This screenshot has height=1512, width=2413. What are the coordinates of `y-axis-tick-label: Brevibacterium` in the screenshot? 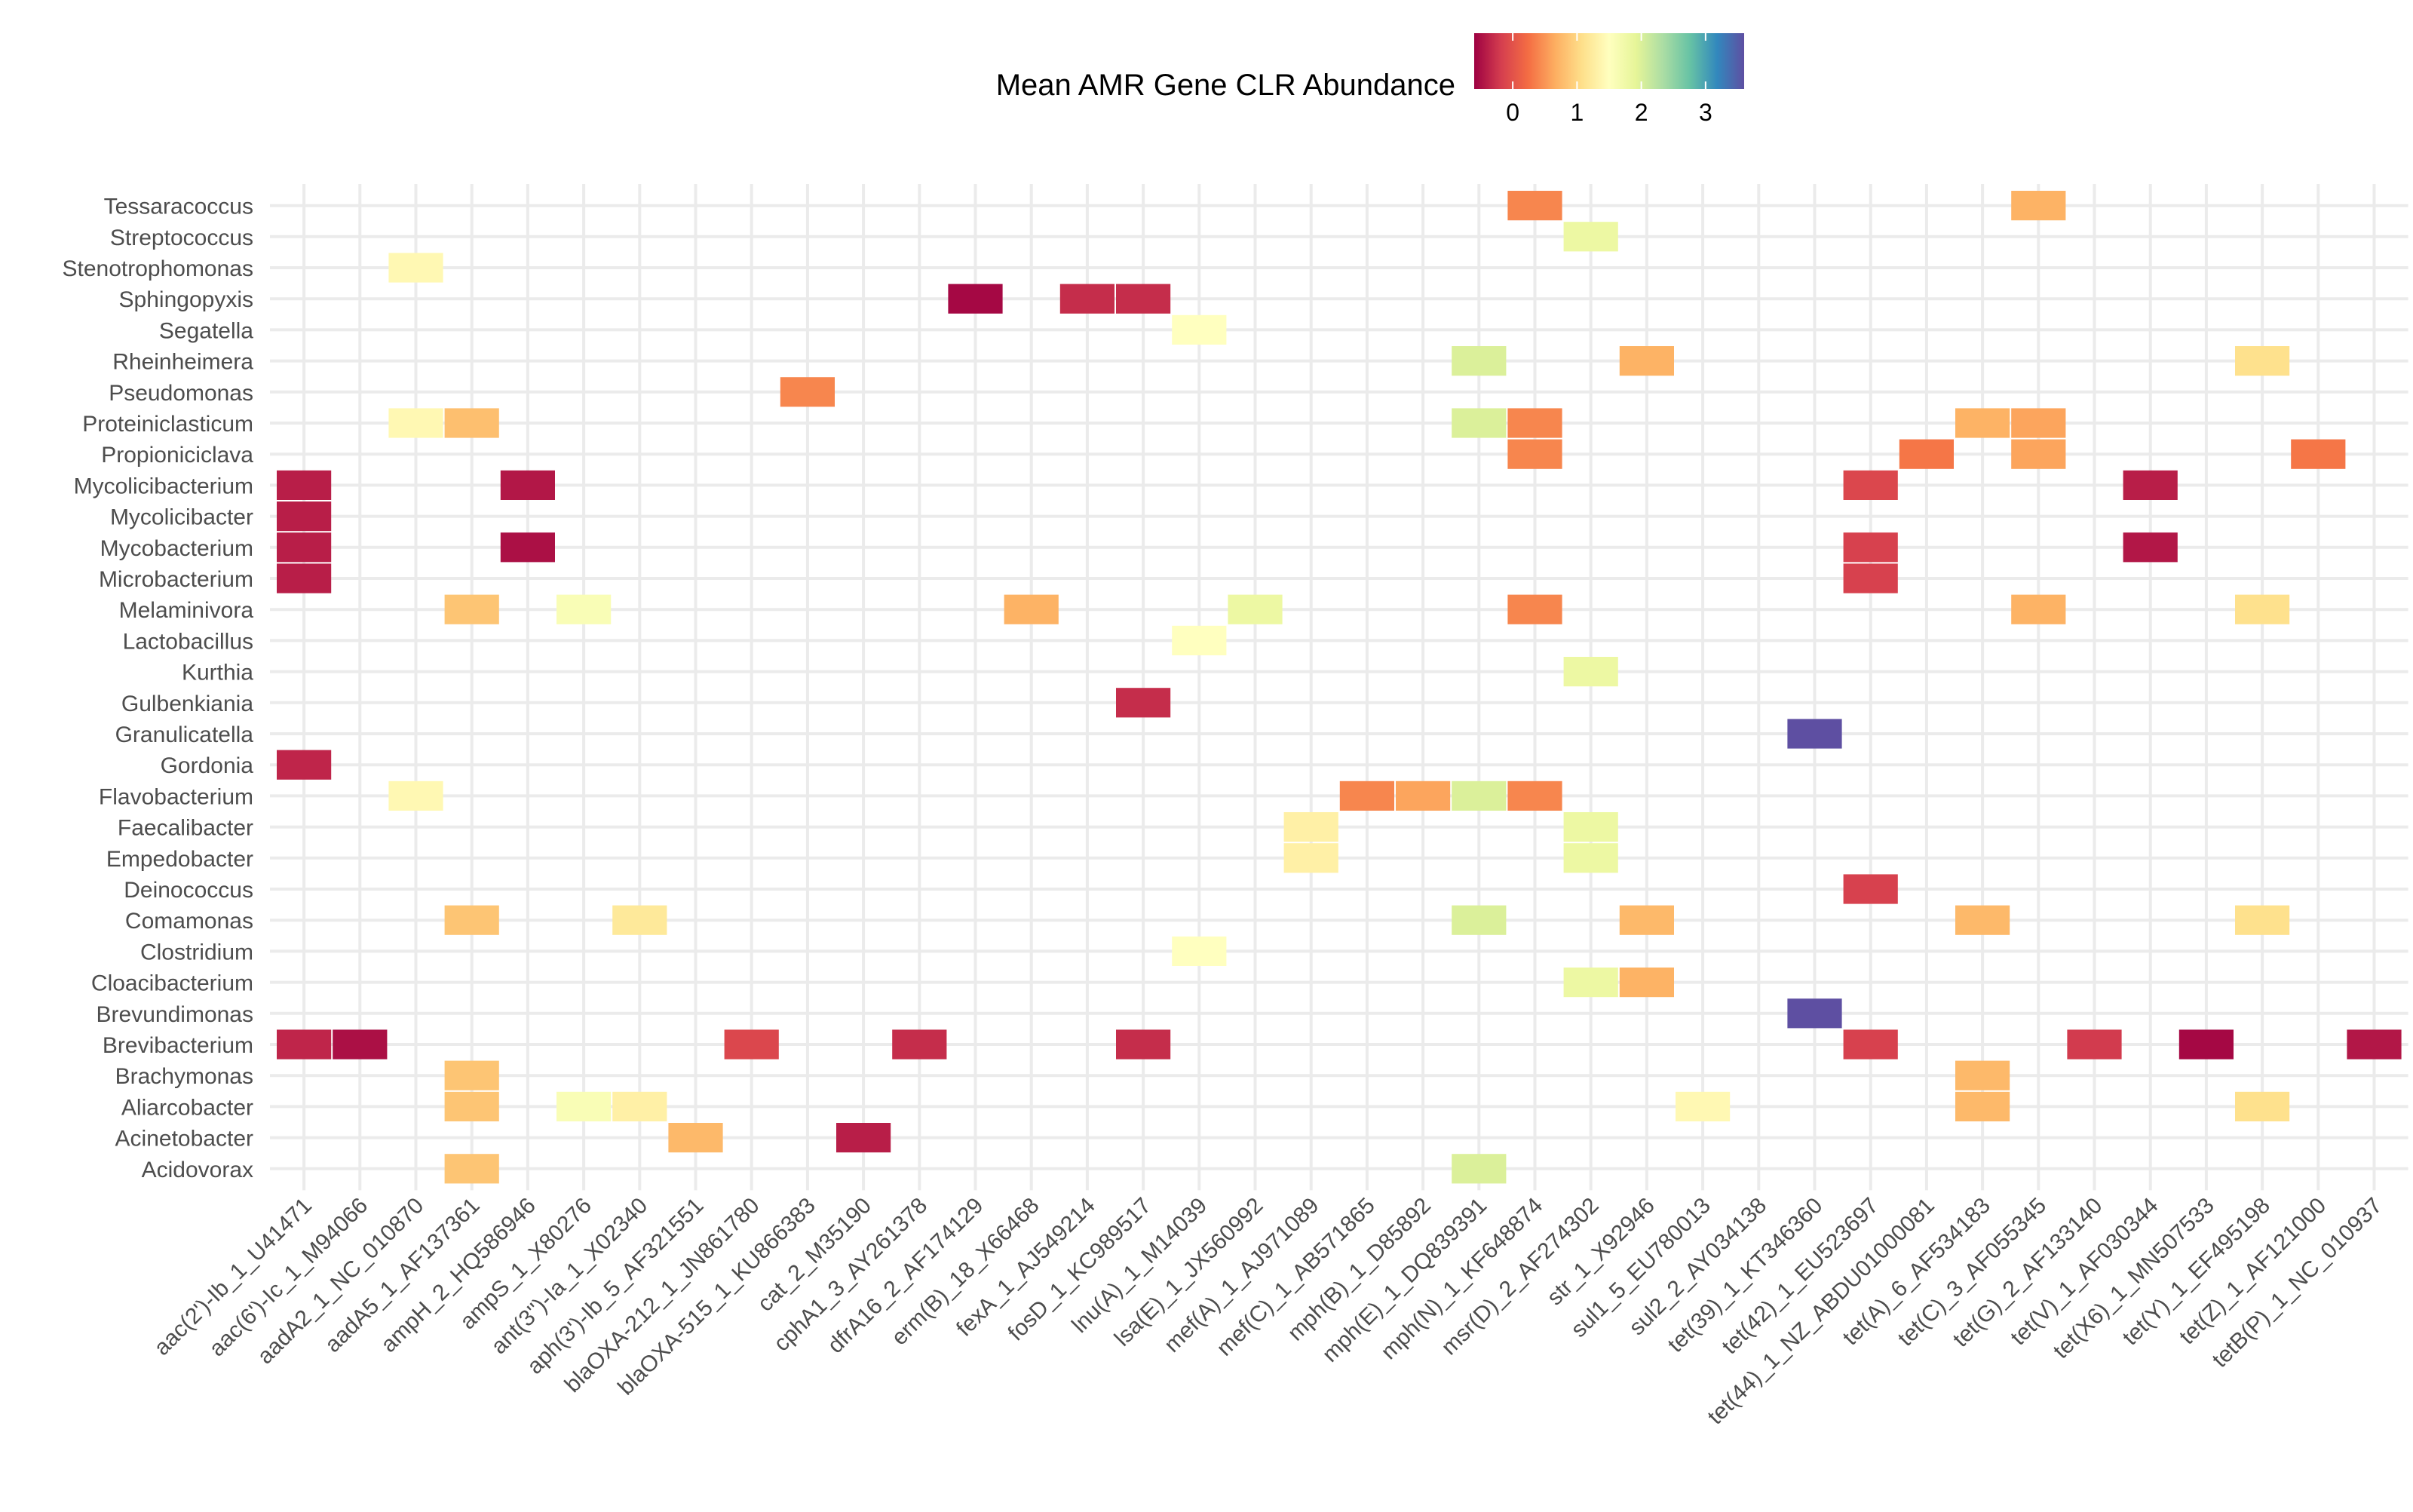 It's located at (178, 1045).